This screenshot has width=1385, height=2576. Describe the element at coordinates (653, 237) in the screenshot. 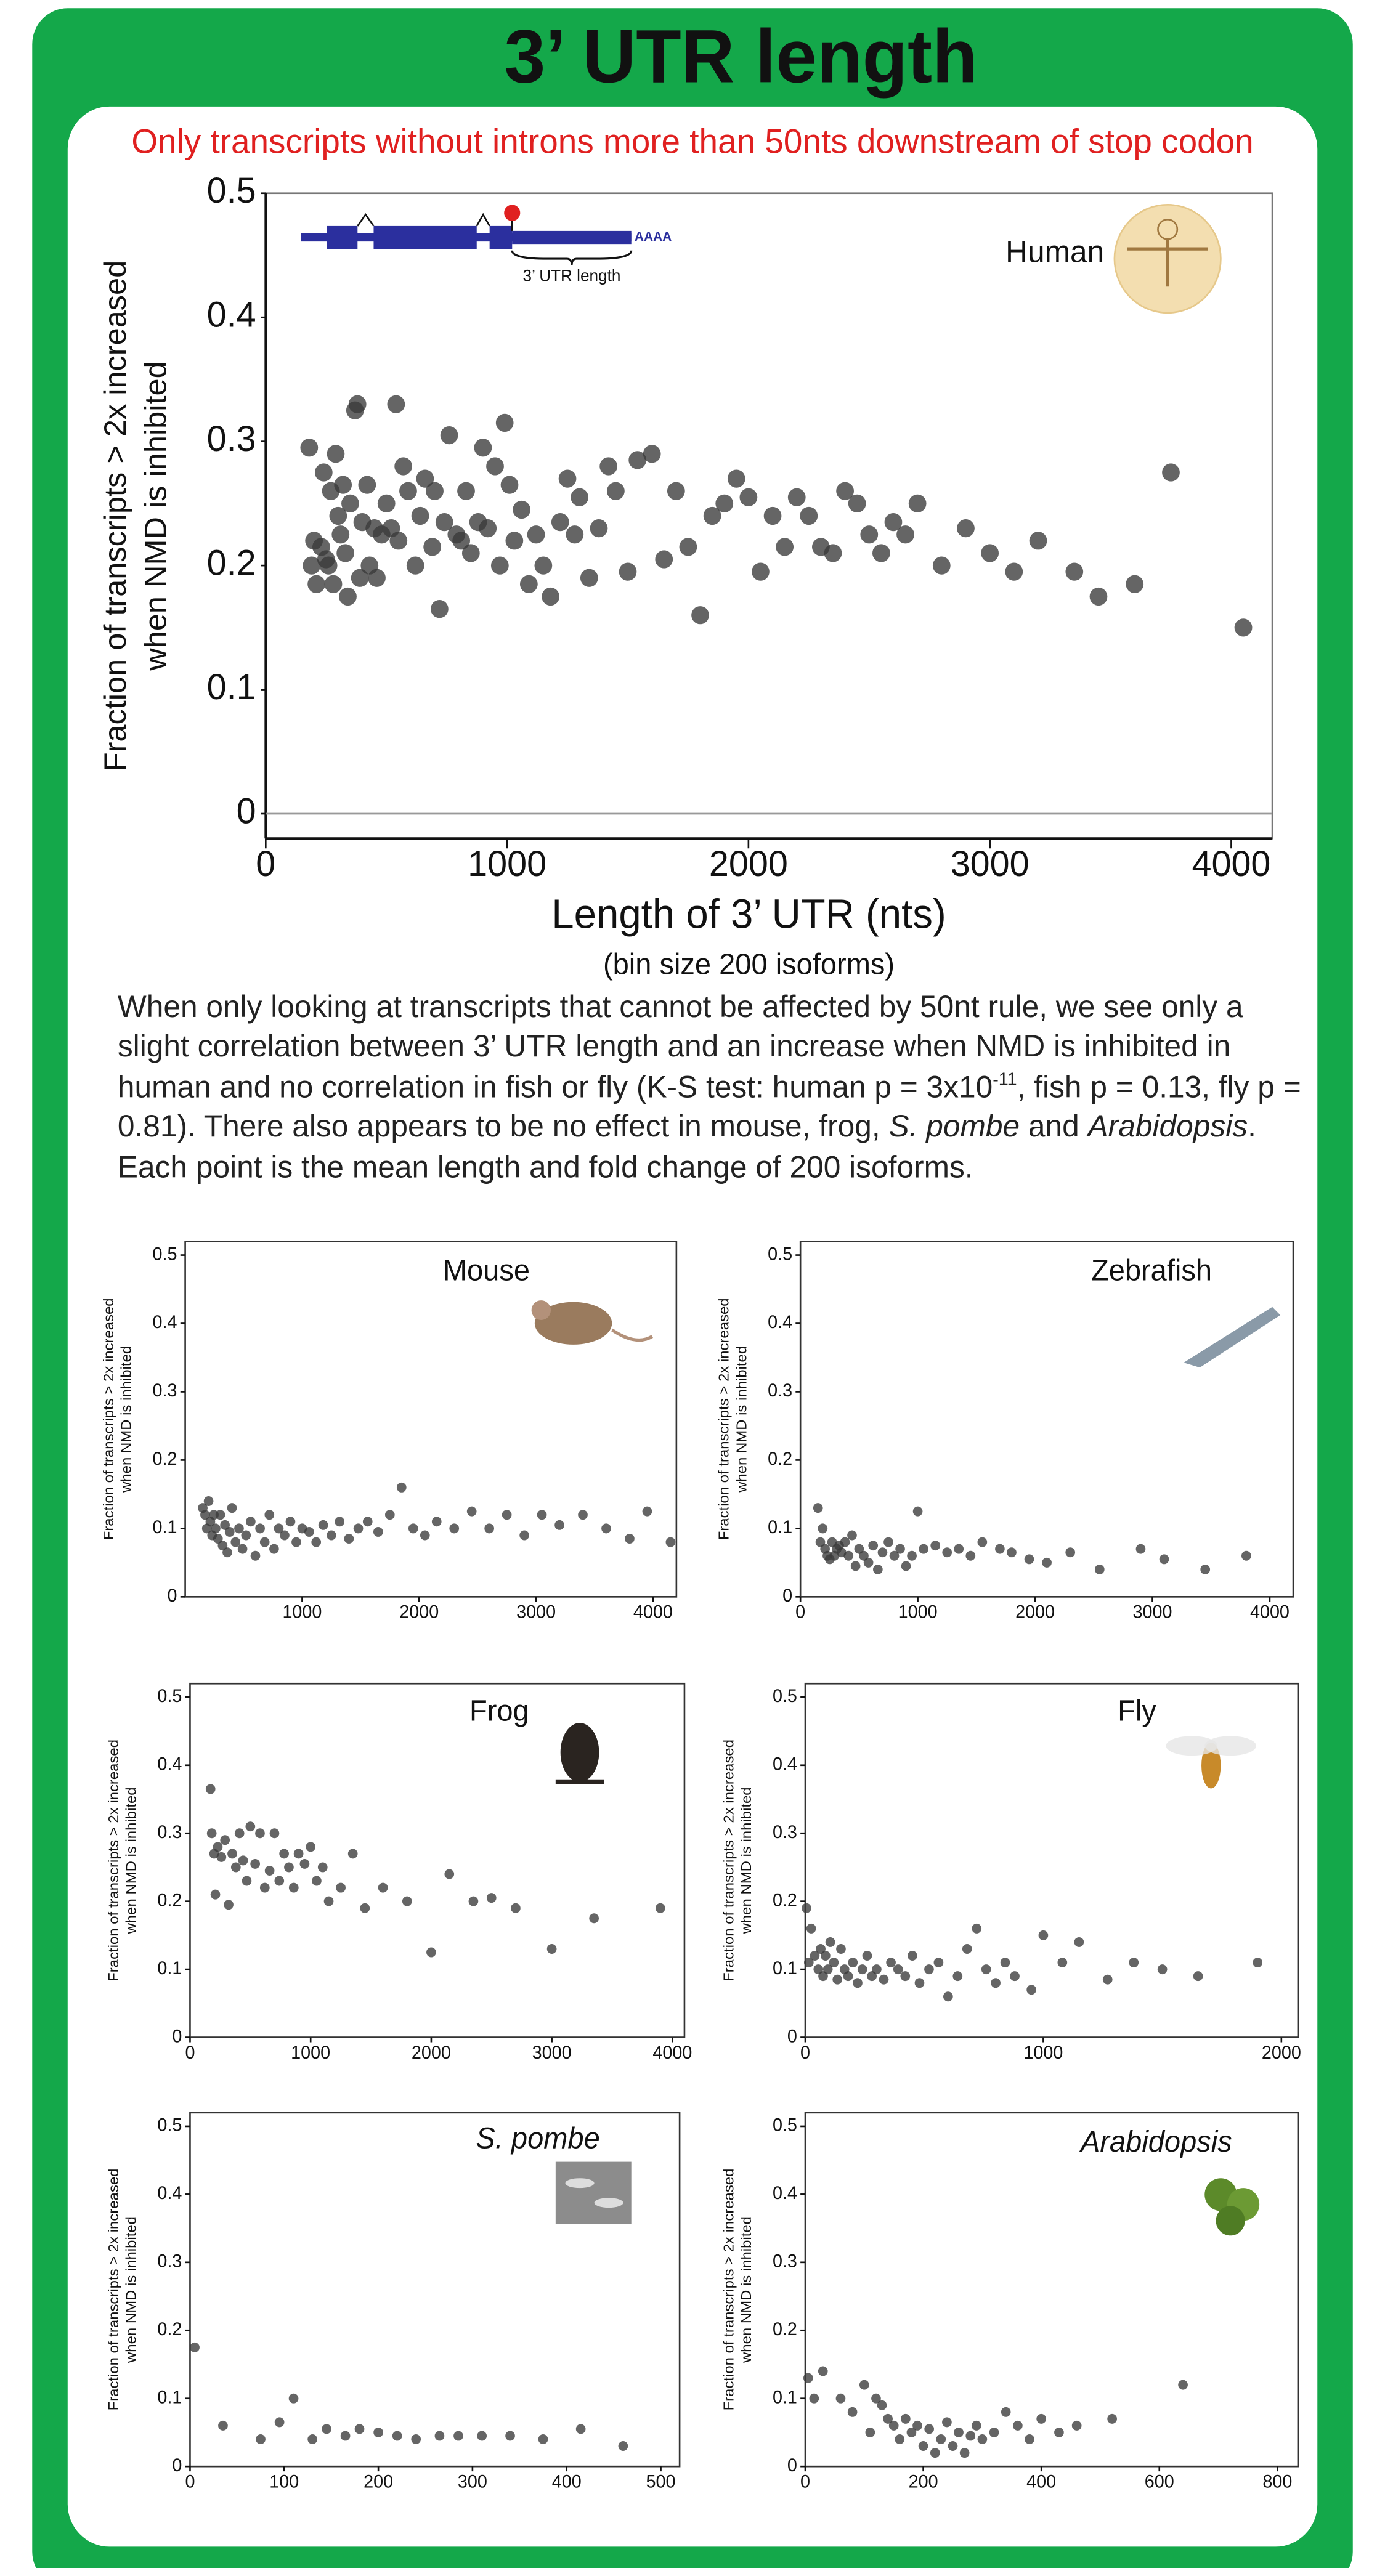

I see `polya-label: AAAA` at that location.